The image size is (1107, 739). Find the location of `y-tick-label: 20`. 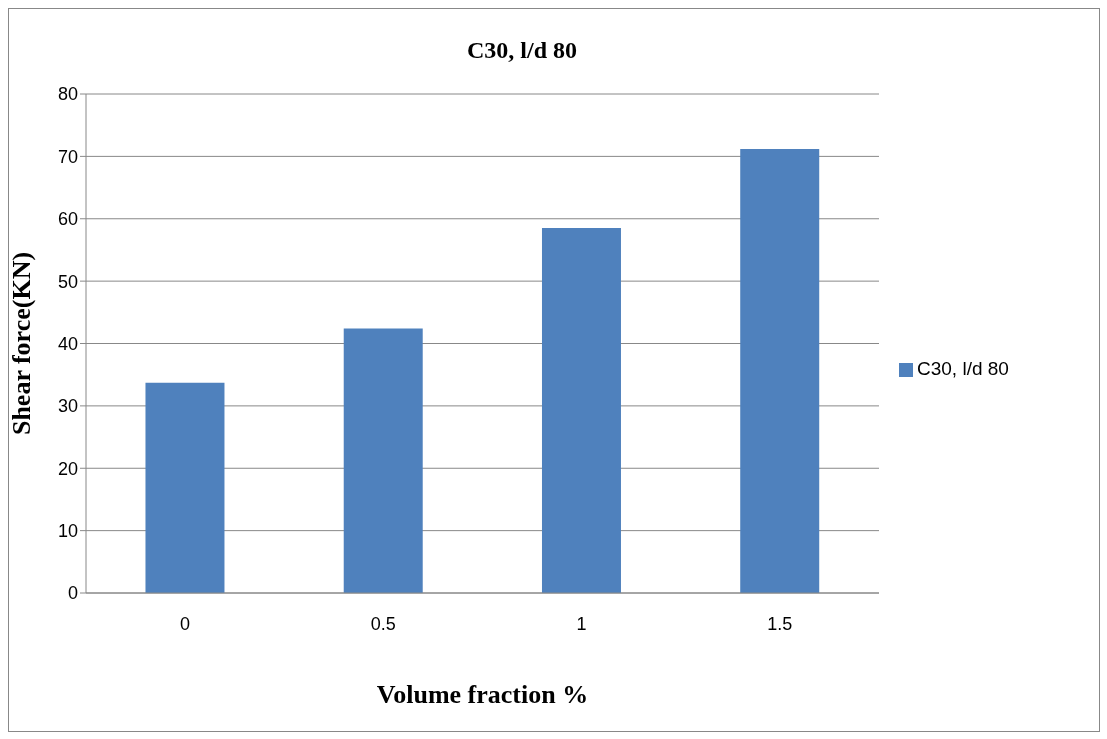

y-tick-label: 20 is located at coordinates (67, 468).